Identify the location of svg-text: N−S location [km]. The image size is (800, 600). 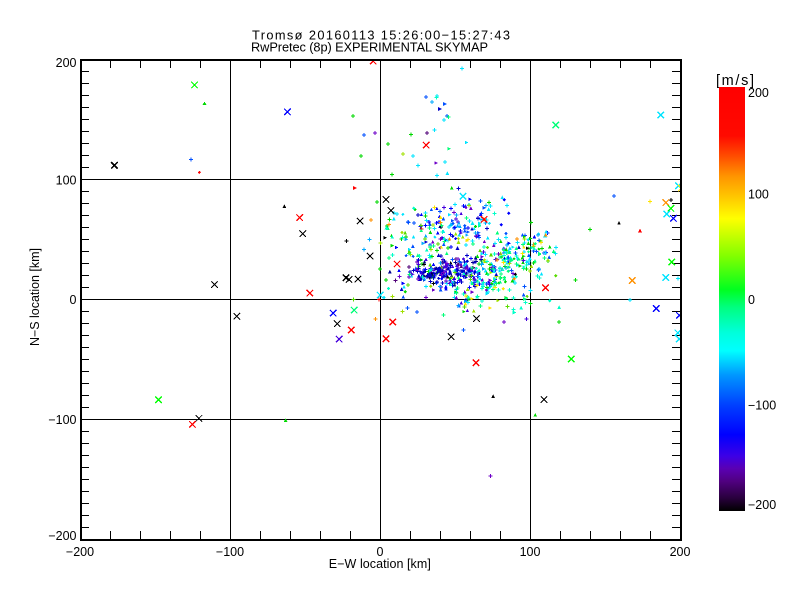
(35, 297).